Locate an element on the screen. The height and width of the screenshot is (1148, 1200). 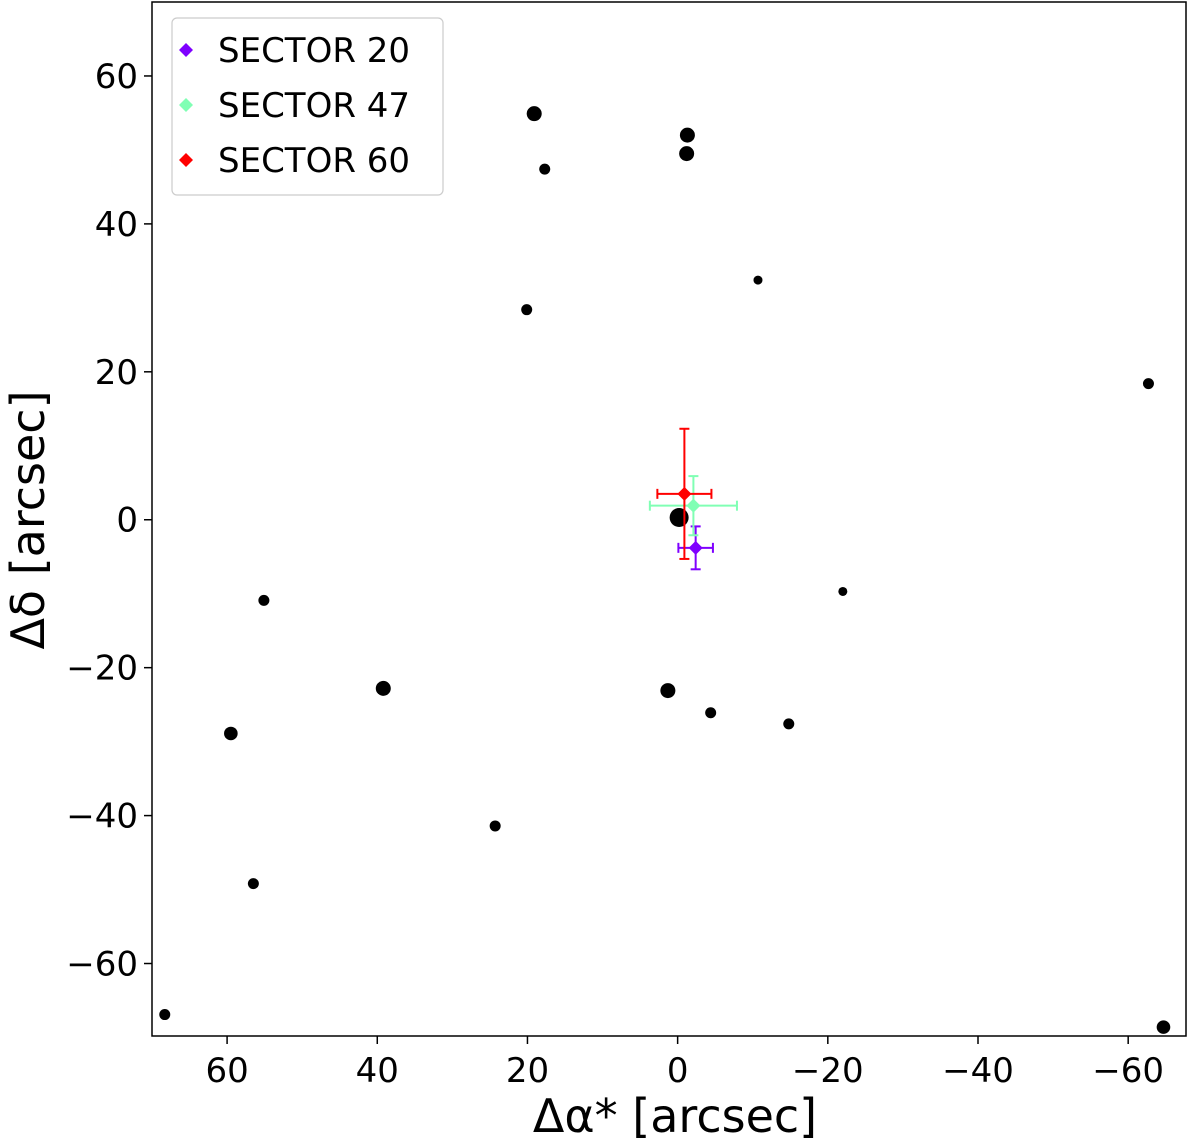
legend-label: SECTOR 47 is located at coordinates (314, 106).